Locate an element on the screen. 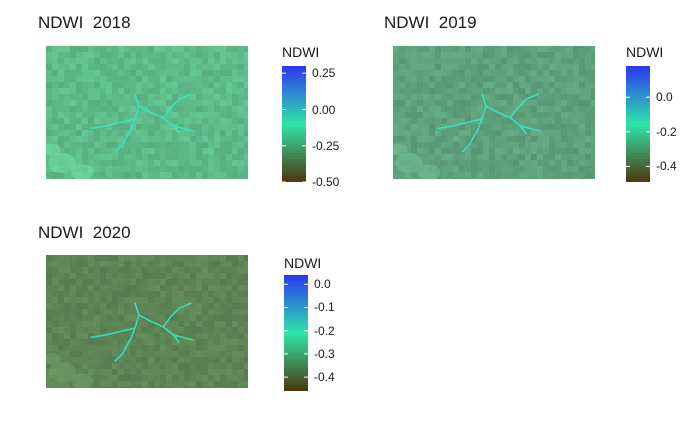 The width and height of the screenshot is (700, 432). river-segment is located at coordinates (177, 315).